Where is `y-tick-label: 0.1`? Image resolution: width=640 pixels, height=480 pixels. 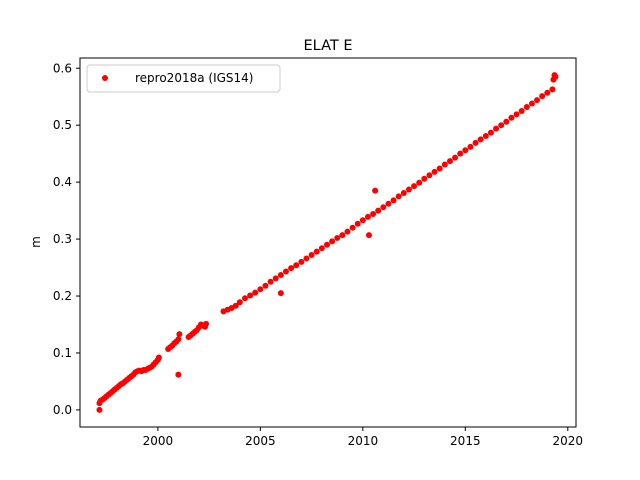
y-tick-label: 0.1 is located at coordinates (62, 353).